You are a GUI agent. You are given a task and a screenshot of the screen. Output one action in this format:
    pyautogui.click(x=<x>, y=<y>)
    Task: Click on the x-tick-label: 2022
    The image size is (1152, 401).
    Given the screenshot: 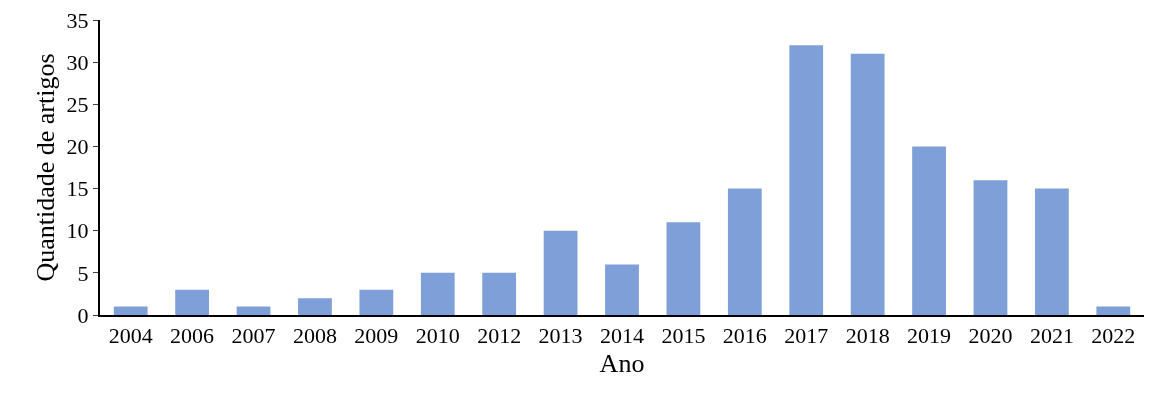 What is the action you would take?
    pyautogui.click(x=1113, y=336)
    